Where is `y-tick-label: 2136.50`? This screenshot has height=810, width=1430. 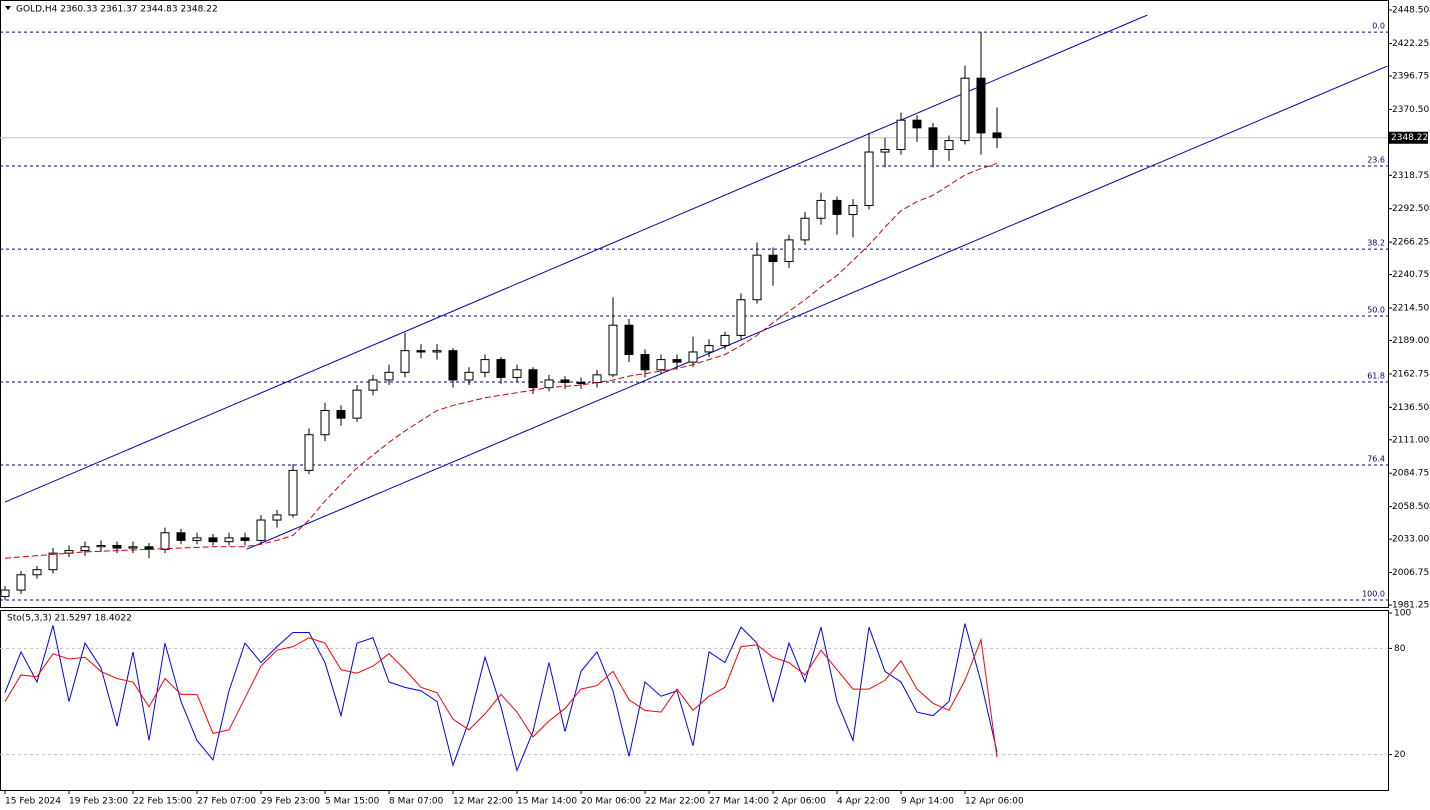
y-tick-label: 2136.50 is located at coordinates (1410, 408).